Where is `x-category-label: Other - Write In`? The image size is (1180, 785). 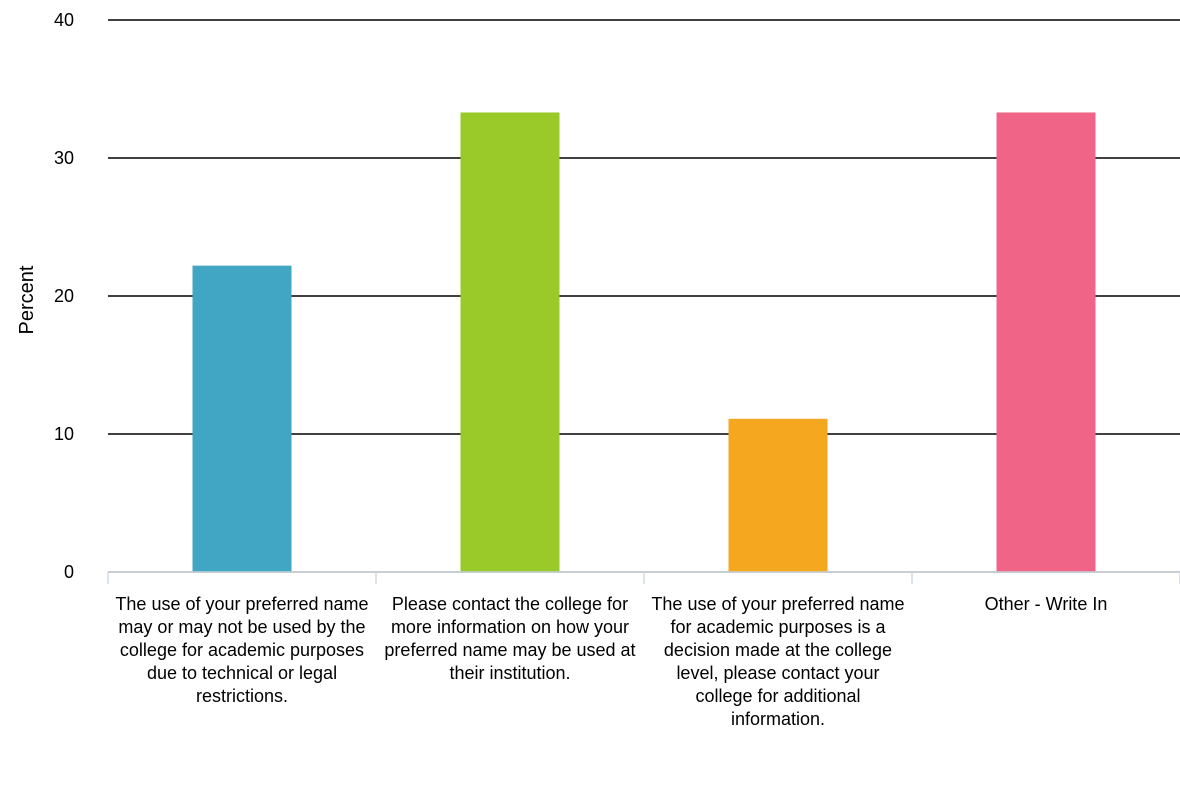
x-category-label: Other - Write In is located at coordinates (1046, 604).